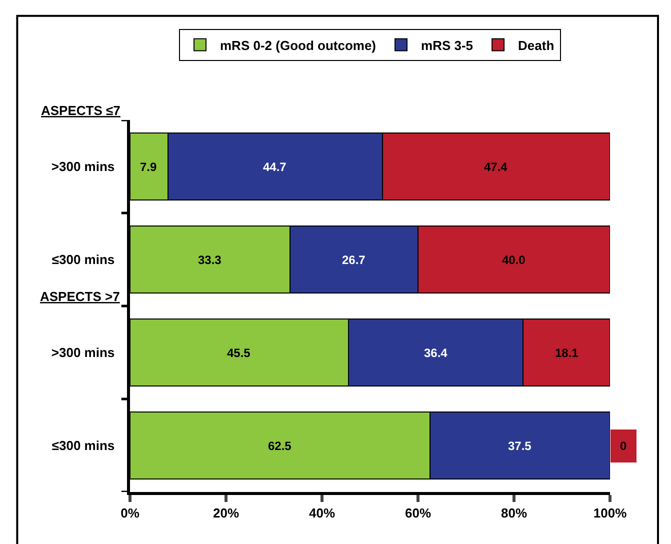  I want to click on data-label: 40.0, so click(514, 260).